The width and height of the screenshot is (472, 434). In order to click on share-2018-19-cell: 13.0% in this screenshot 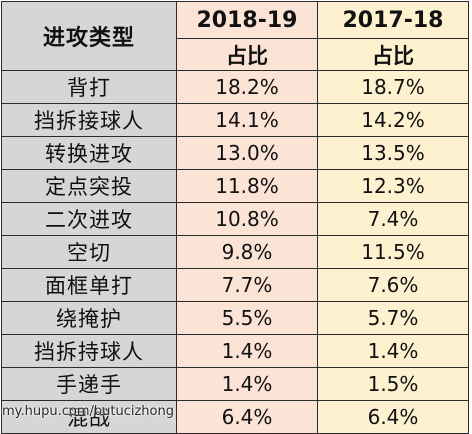, I will do `click(247, 153)`.